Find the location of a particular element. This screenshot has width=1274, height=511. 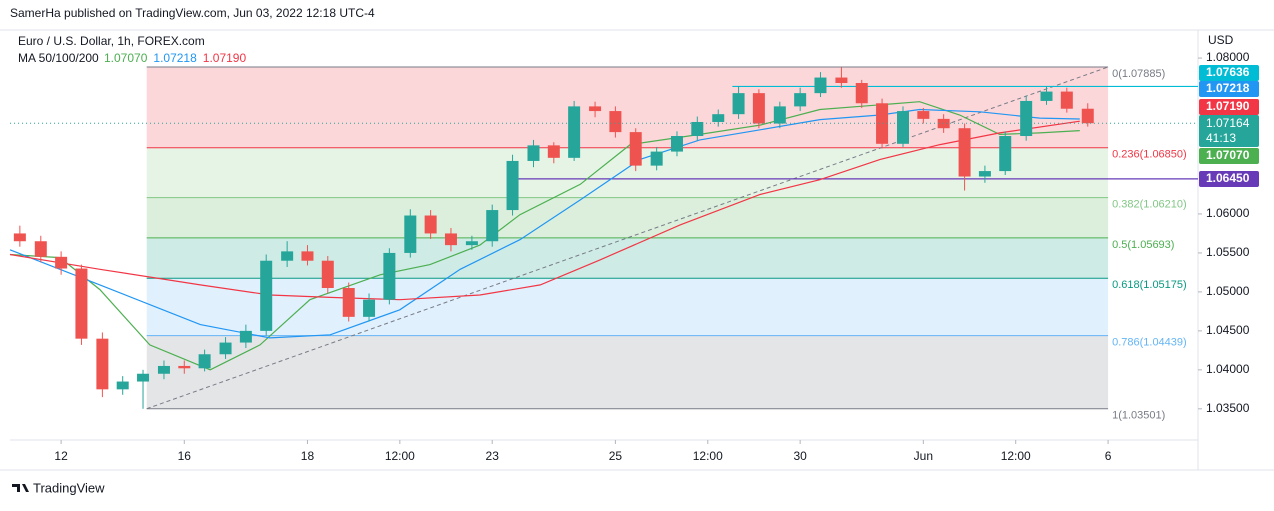

level-price-label: 1.07636 is located at coordinates (1228, 72).